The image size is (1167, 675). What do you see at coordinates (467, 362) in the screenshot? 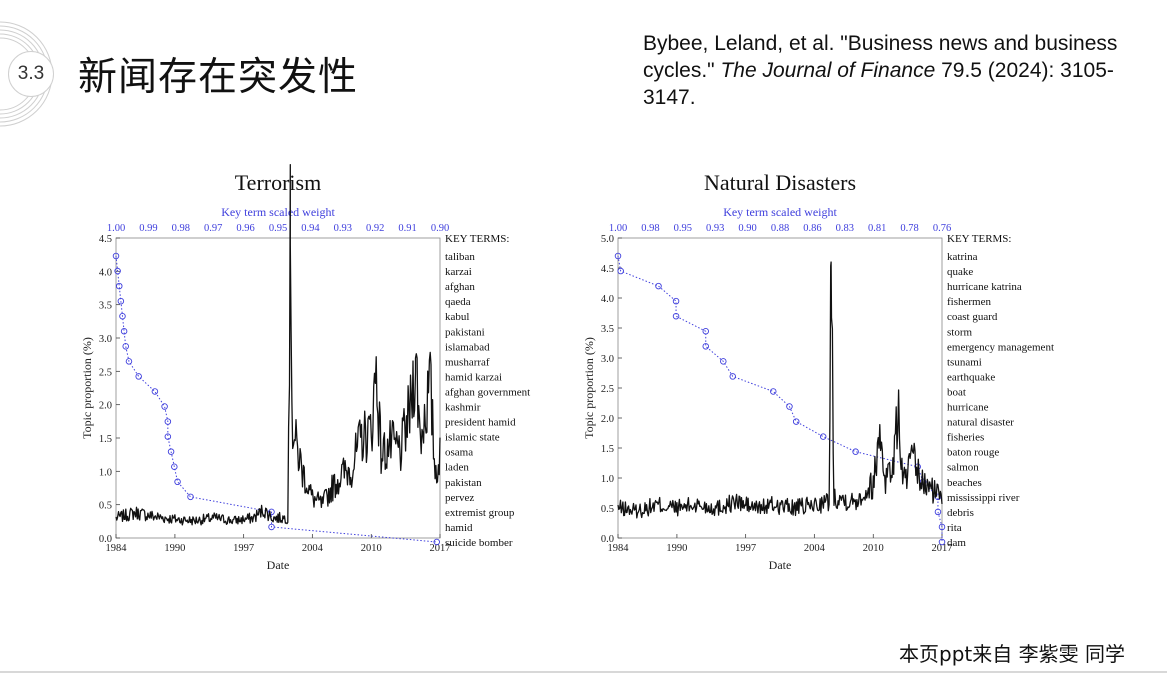
I see `key-term: musharraf` at bounding box center [467, 362].